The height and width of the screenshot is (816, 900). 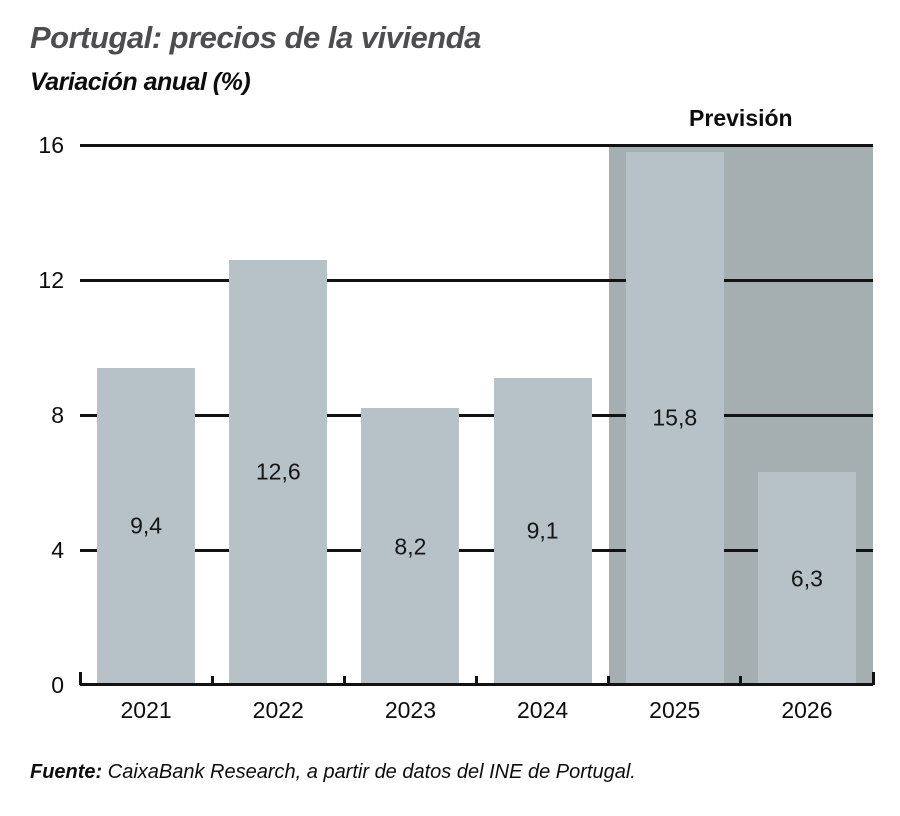 I want to click on bar-2021, so click(x=146, y=526).